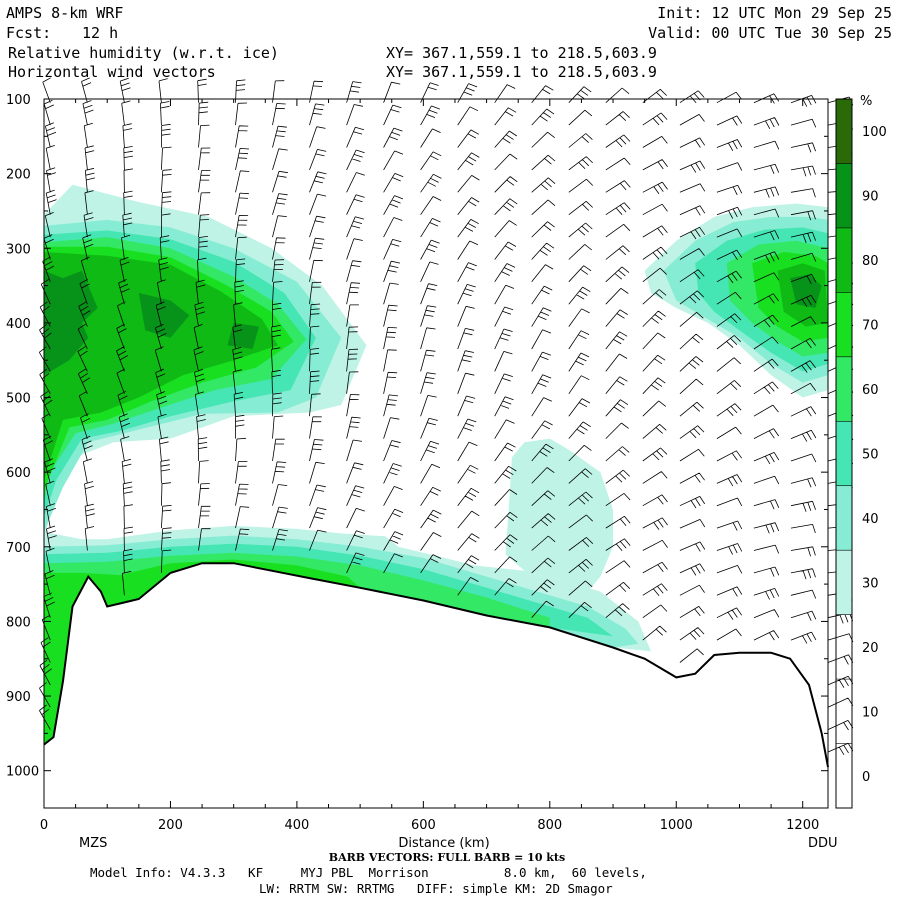 The height and width of the screenshot is (900, 900). What do you see at coordinates (44, 825) in the screenshot?
I see `x-tick-label: 0` at bounding box center [44, 825].